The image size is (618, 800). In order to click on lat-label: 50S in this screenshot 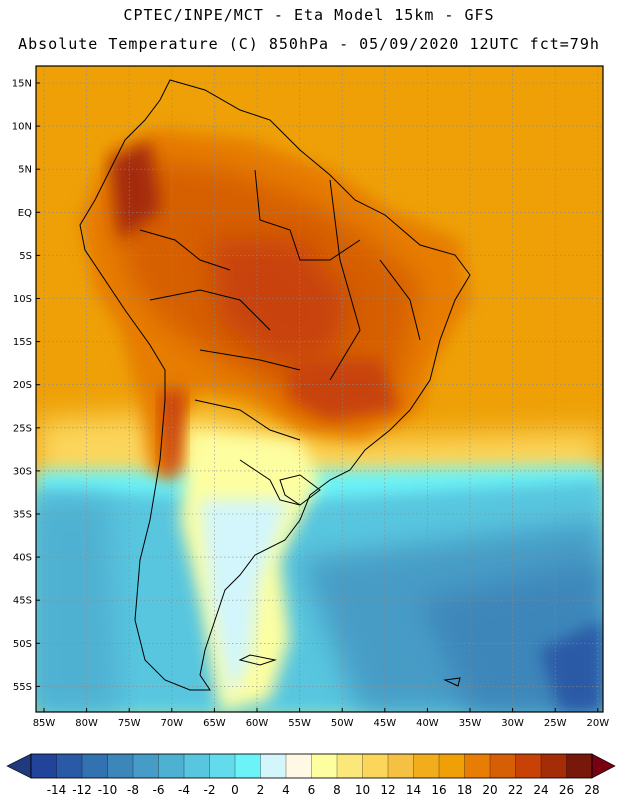, I will do `click(22, 644)`.